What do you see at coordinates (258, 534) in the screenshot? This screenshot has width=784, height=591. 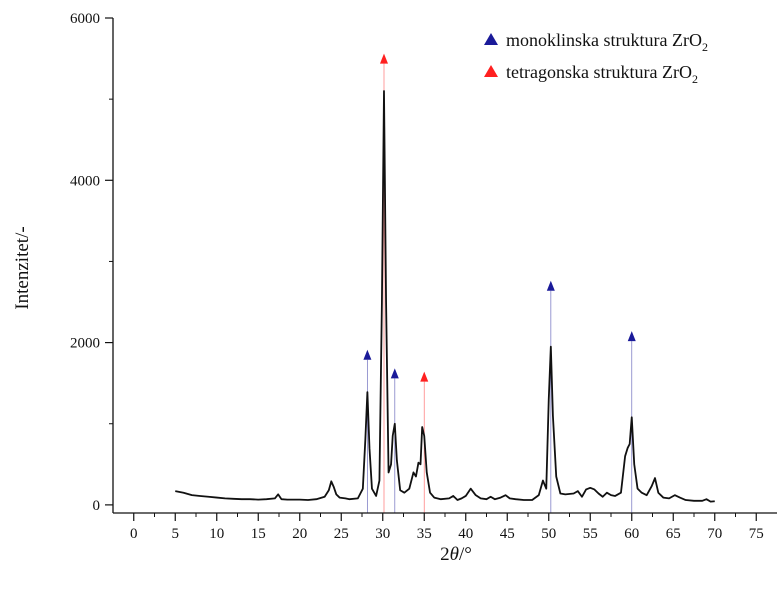 I see `x-tick-label: 15` at bounding box center [258, 534].